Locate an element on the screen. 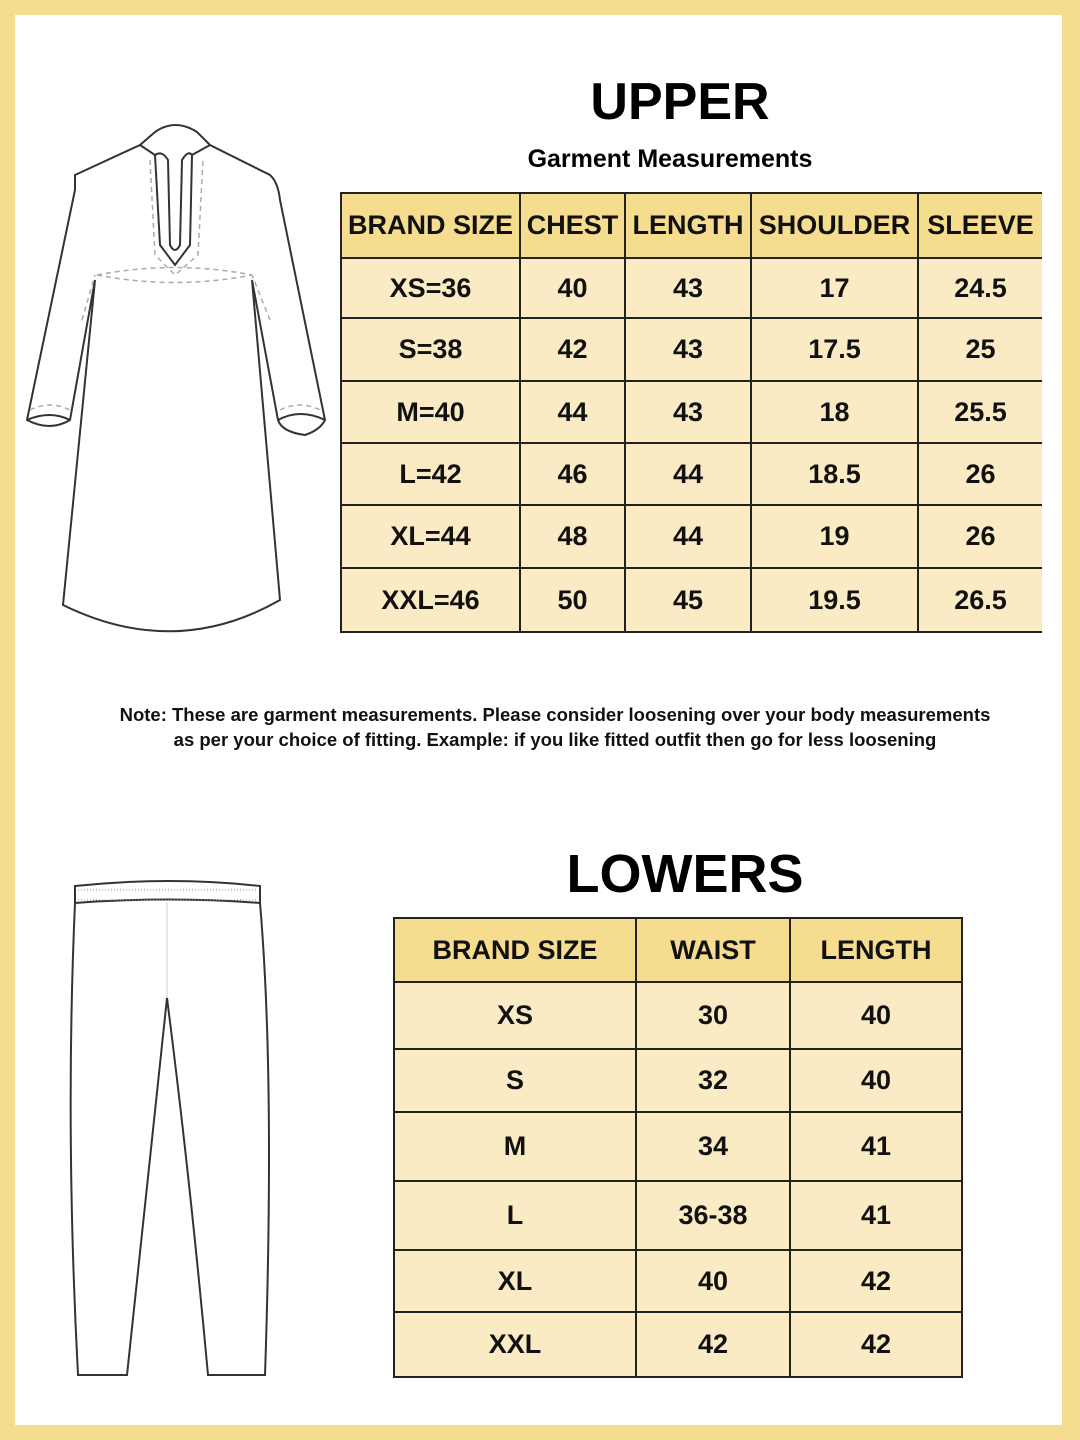 The width and height of the screenshot is (1080, 1440). header-waist: WAIST is located at coordinates (713, 950).